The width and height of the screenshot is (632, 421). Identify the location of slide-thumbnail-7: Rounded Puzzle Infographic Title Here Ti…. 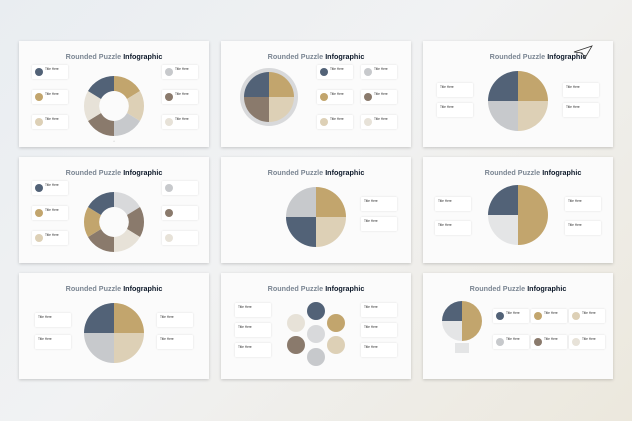
(114, 326).